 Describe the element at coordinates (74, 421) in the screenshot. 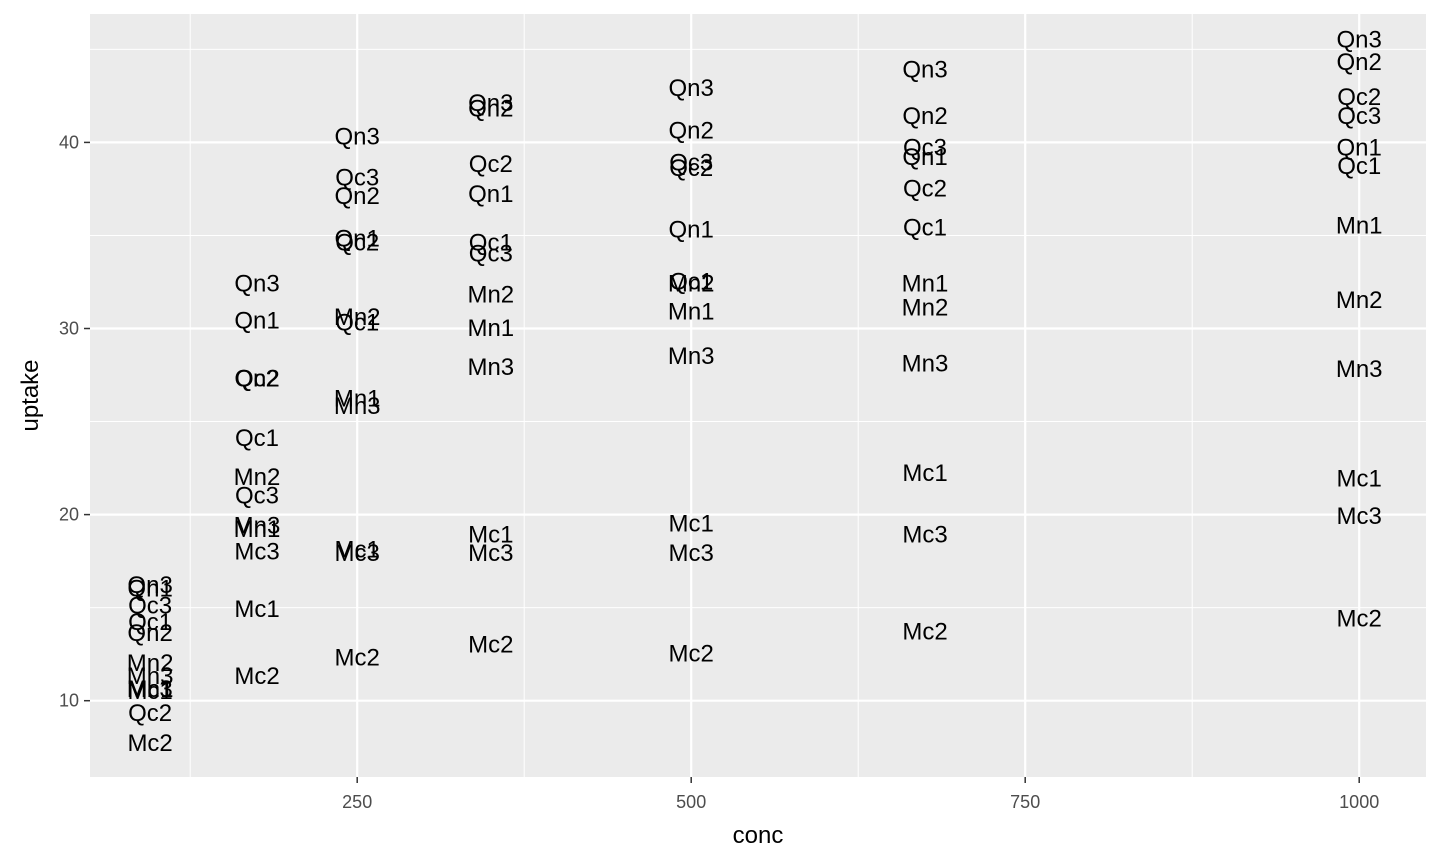

I see `y-axis-ticks: 10 20 30 40` at that location.